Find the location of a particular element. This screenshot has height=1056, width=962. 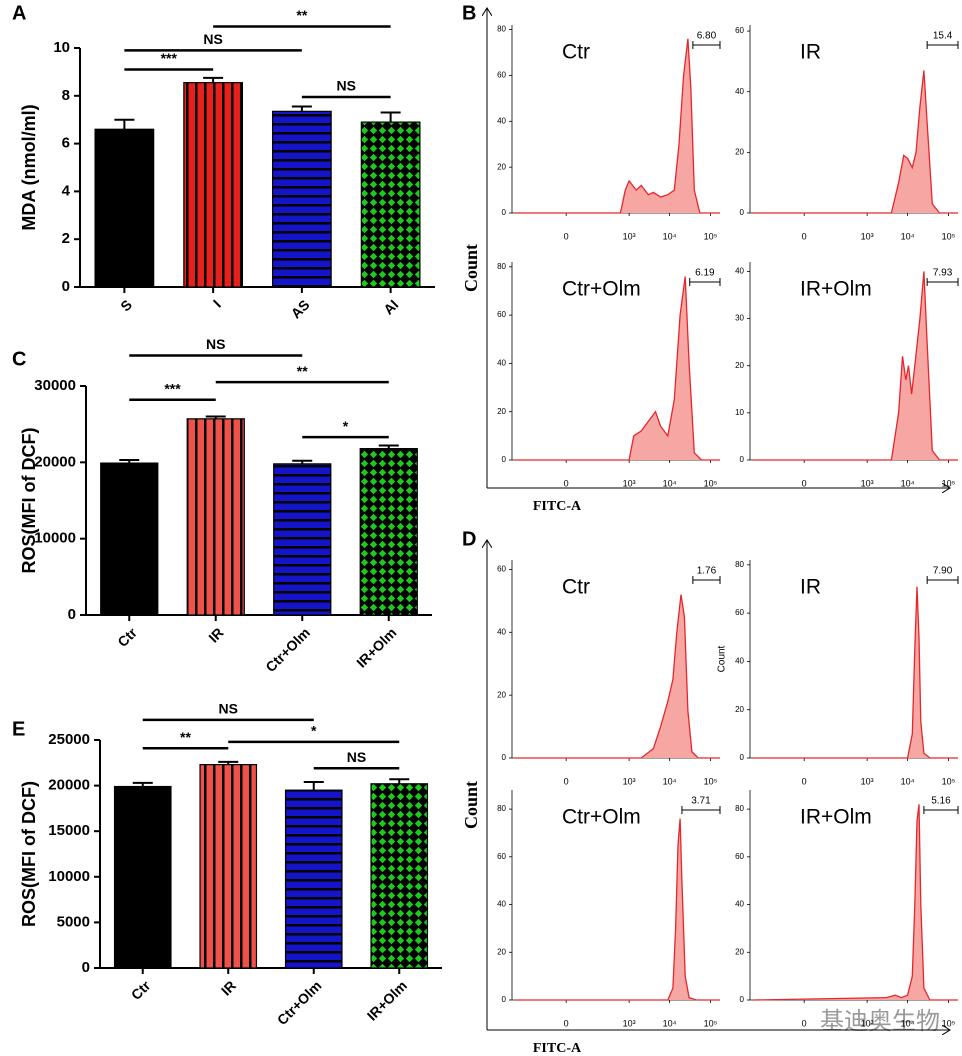

gate-label: 5.16 is located at coordinates (941, 801).